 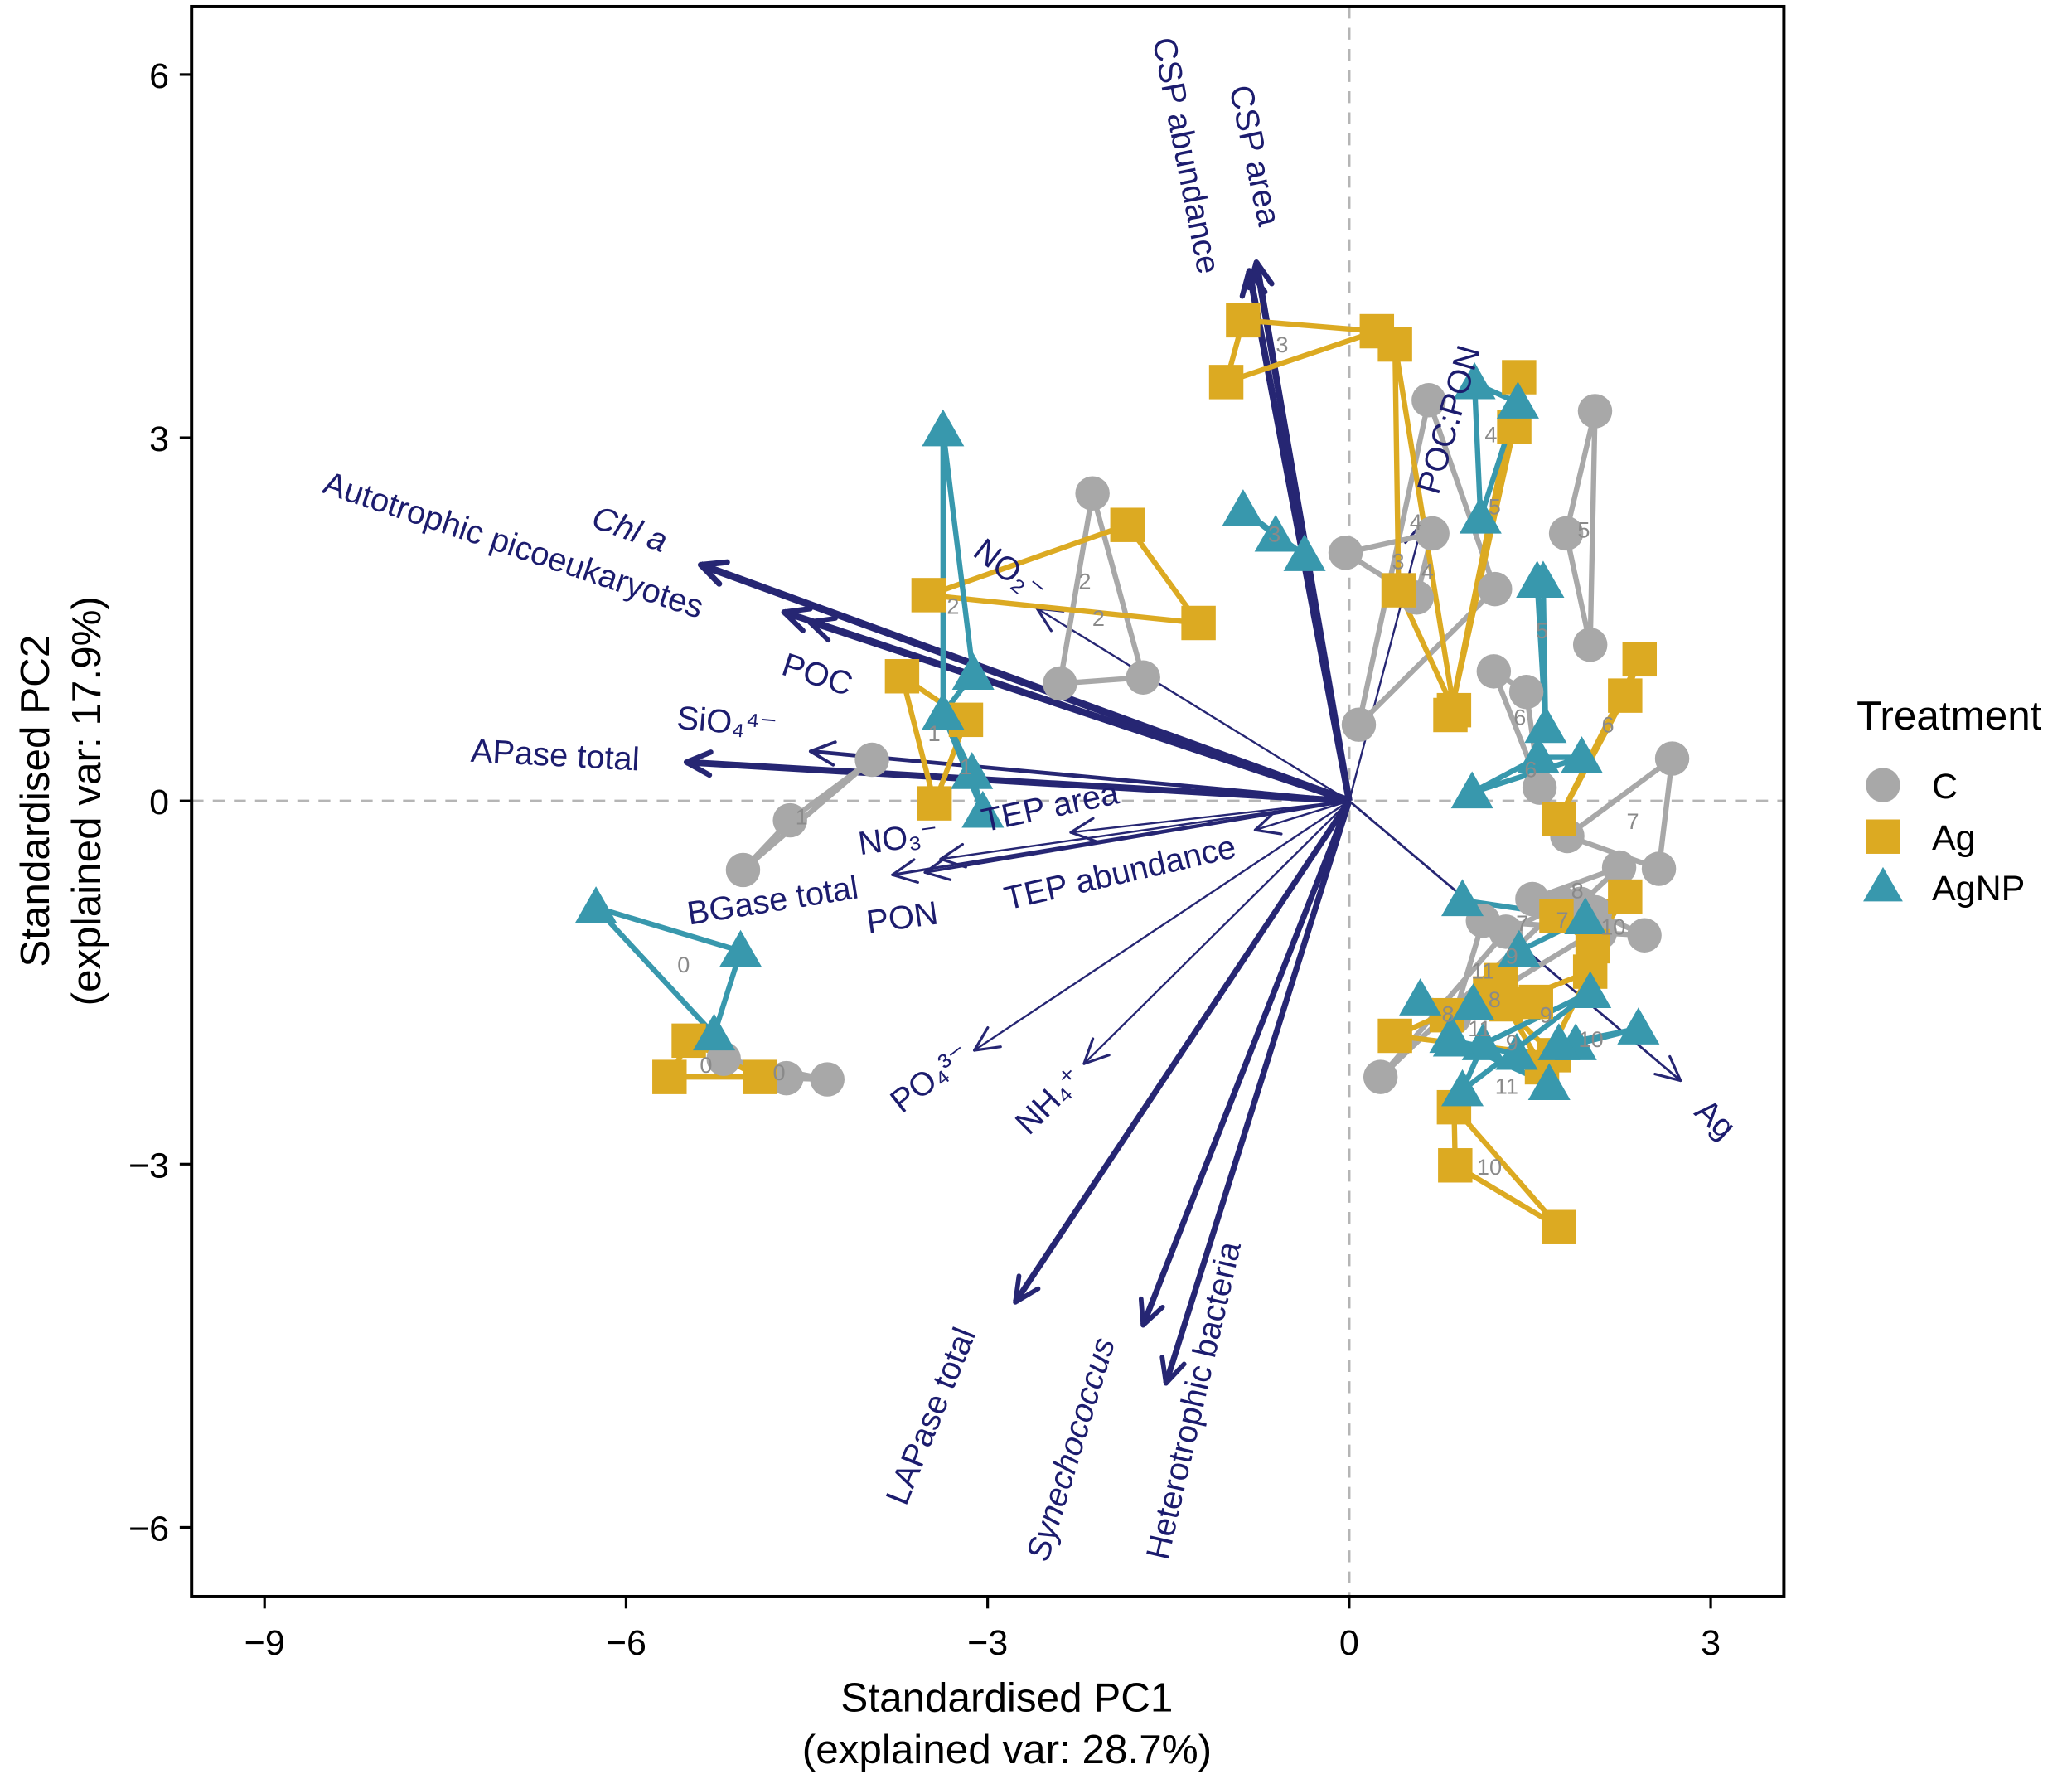 I want to click on y-tick-label: −6, so click(x=148, y=1529).